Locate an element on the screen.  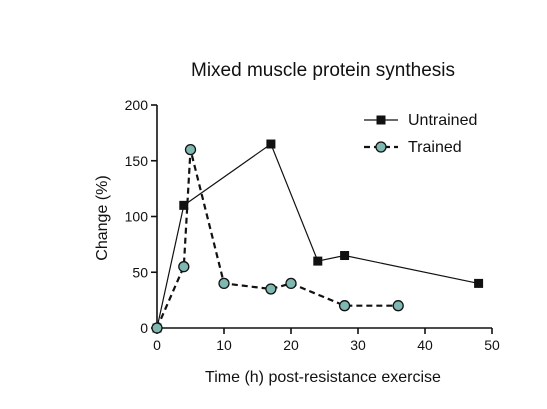
y-tick-label: 0 is located at coordinates (144, 328).